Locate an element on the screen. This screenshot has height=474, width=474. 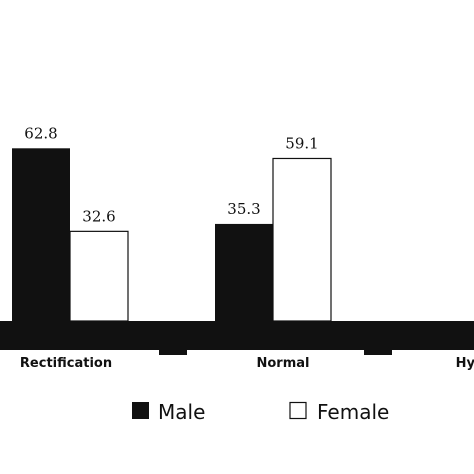
bar-male-rectification is located at coordinates (41, 234).